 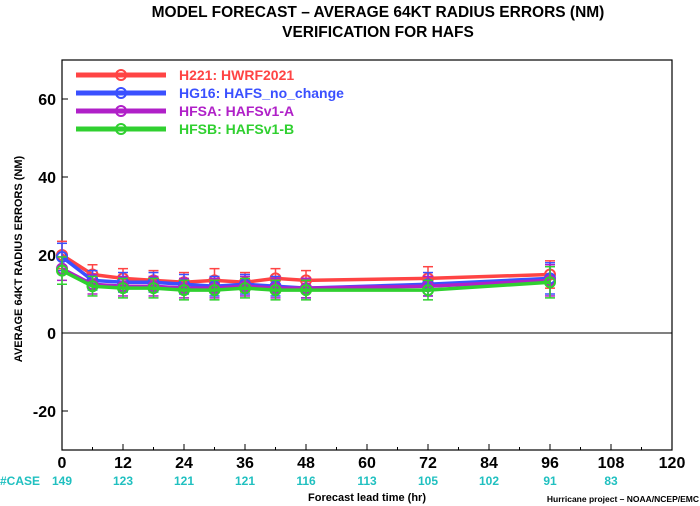 I want to click on case-count-label: 113, so click(x=367, y=481).